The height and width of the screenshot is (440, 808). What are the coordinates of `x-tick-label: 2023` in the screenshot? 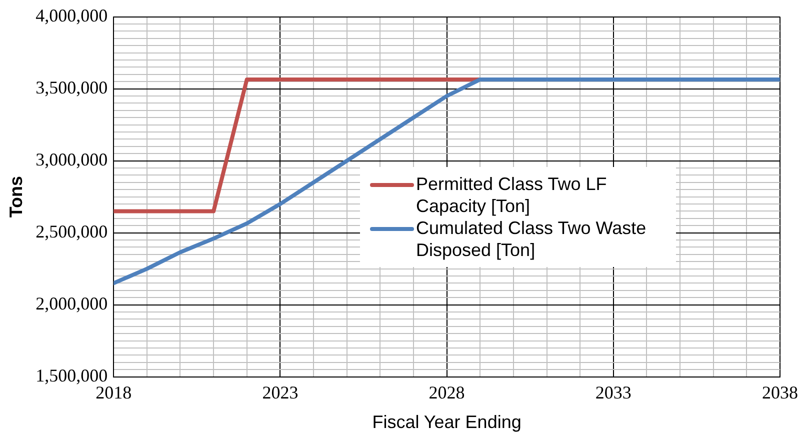 It's located at (280, 392).